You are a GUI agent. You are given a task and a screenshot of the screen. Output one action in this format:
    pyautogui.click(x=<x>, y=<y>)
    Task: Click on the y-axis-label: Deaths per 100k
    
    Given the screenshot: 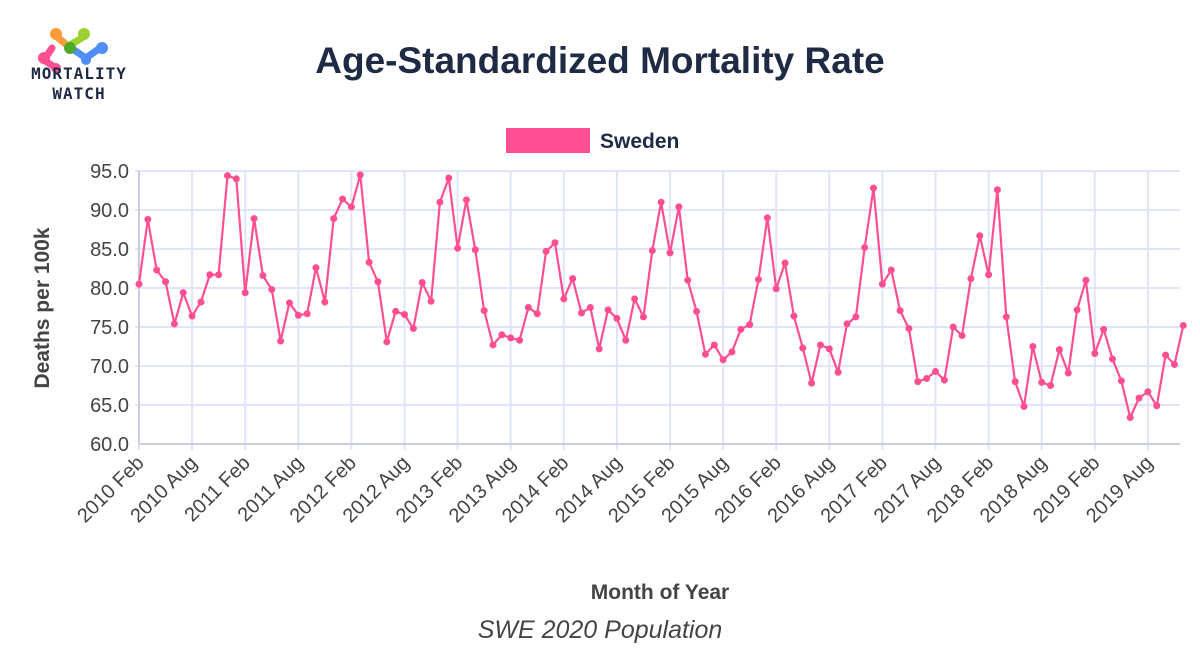 What is the action you would take?
    pyautogui.click(x=42, y=307)
    